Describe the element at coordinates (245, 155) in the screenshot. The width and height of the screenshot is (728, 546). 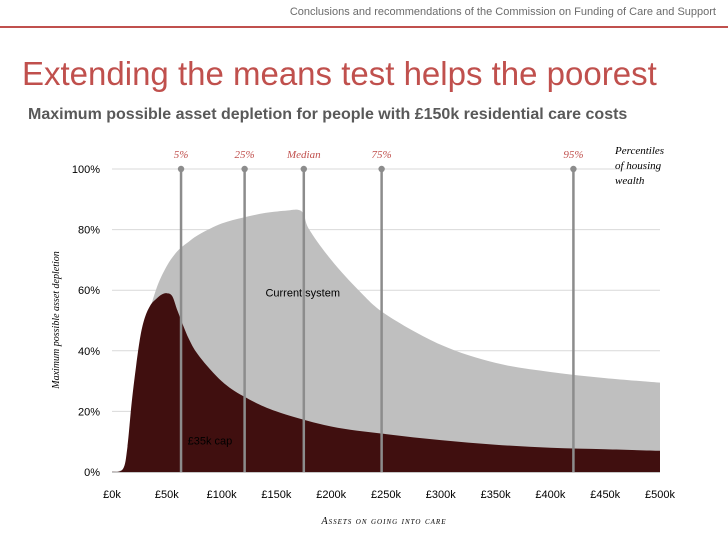
I see `percentile-label-1: 25%` at that location.